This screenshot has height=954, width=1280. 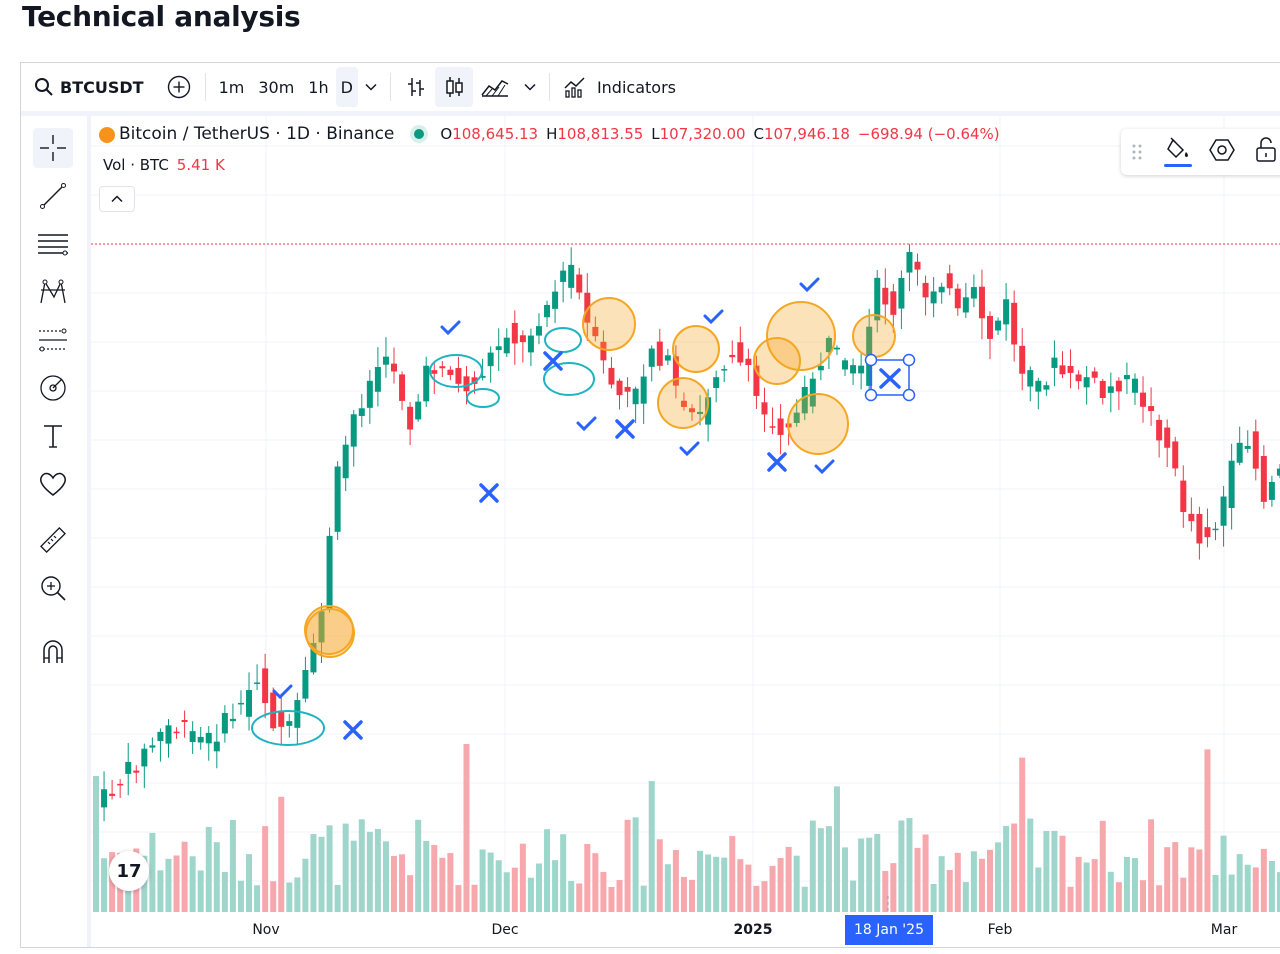 What do you see at coordinates (276, 87) in the screenshot?
I see `interval-30m: 30m` at bounding box center [276, 87].